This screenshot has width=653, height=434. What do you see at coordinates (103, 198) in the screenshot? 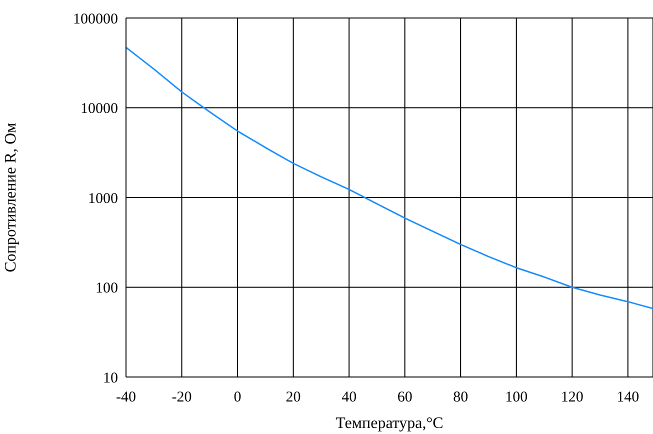
I see `y-tick-label: 1000` at bounding box center [103, 198].